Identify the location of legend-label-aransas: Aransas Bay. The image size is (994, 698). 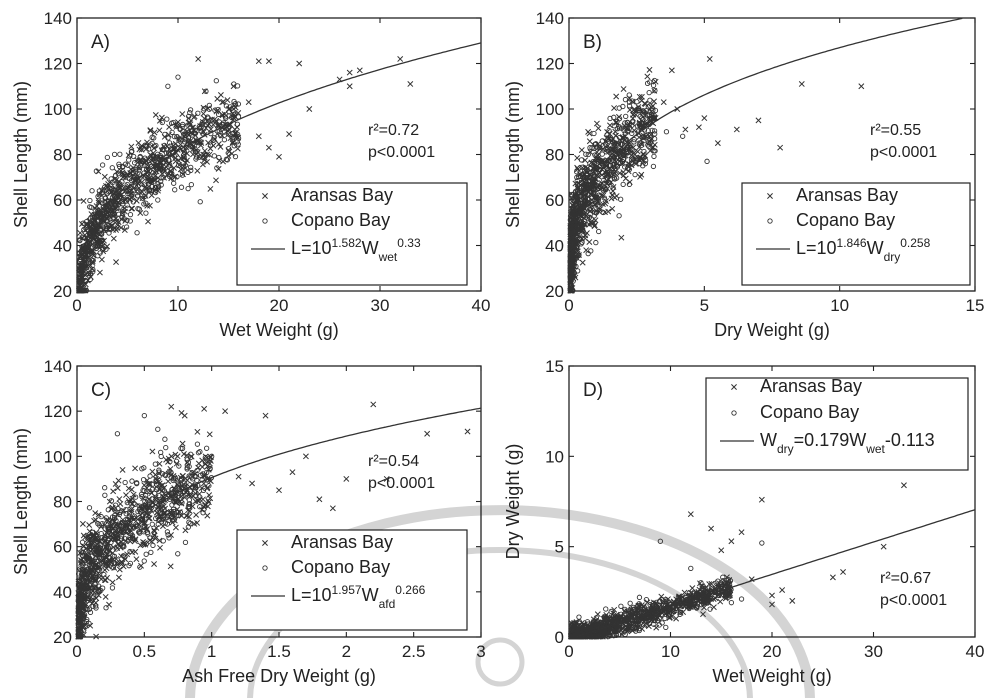
(847, 195).